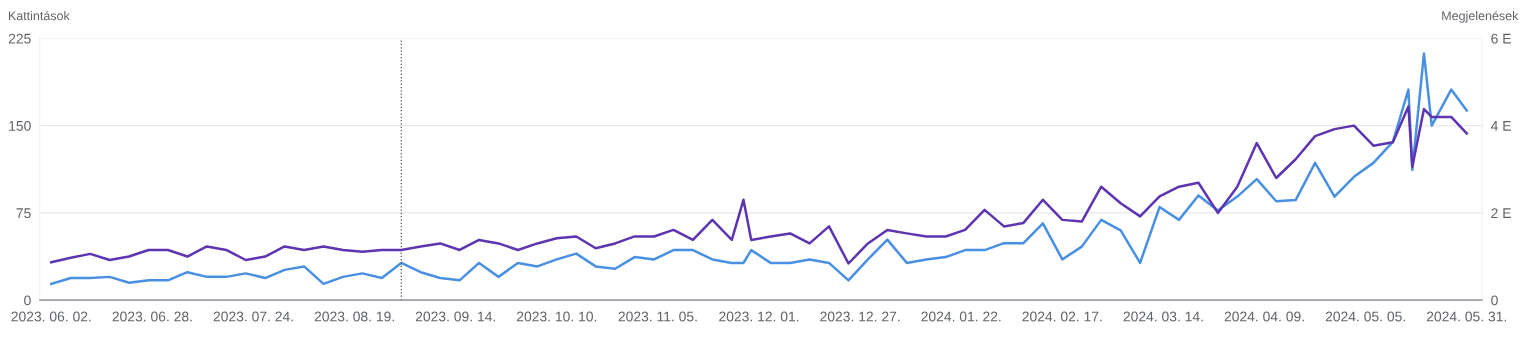  I want to click on x-tick-label: 2023. 12. 27., so click(860, 316).